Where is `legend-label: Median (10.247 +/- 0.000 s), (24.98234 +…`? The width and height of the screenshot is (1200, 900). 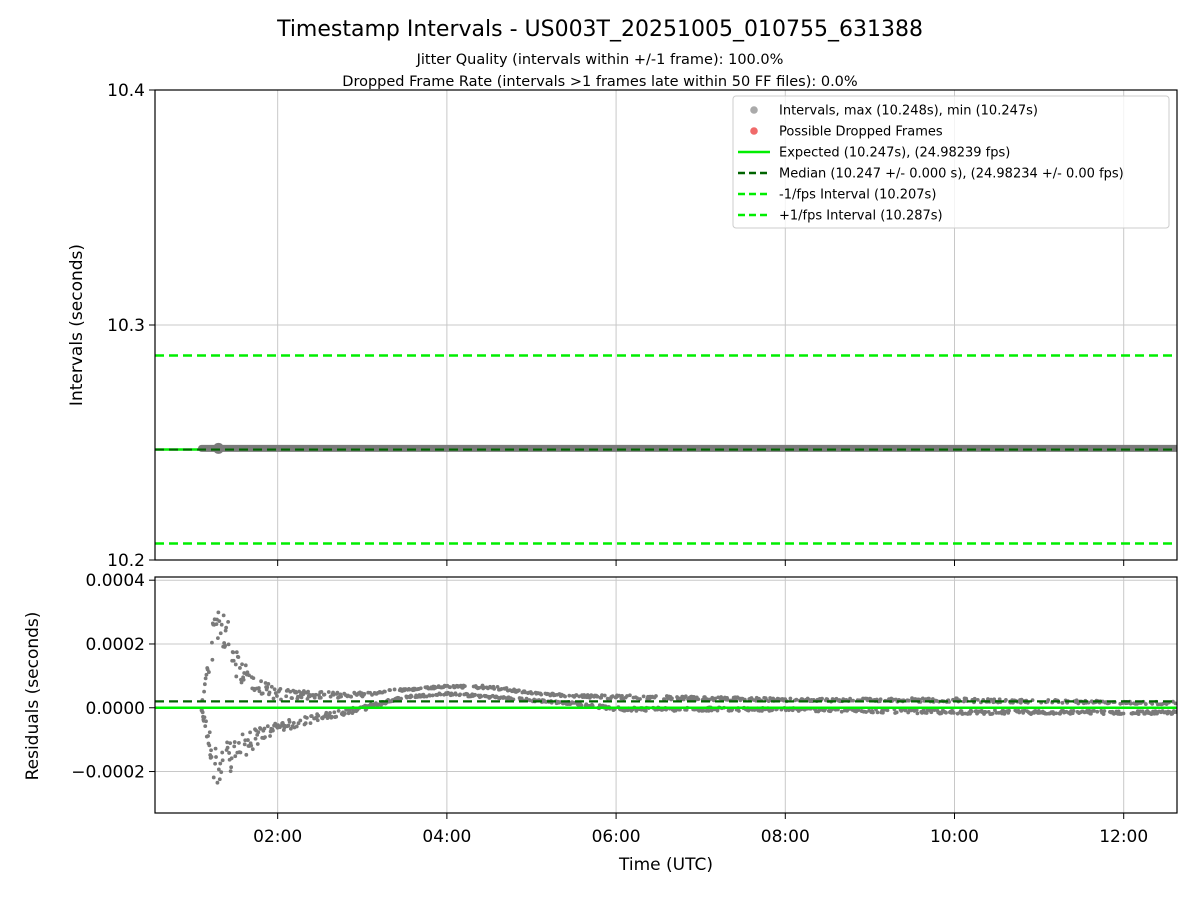
legend-label: Median (10.247 +/- 0.000 s), (24.98234 +… is located at coordinates (951, 174).